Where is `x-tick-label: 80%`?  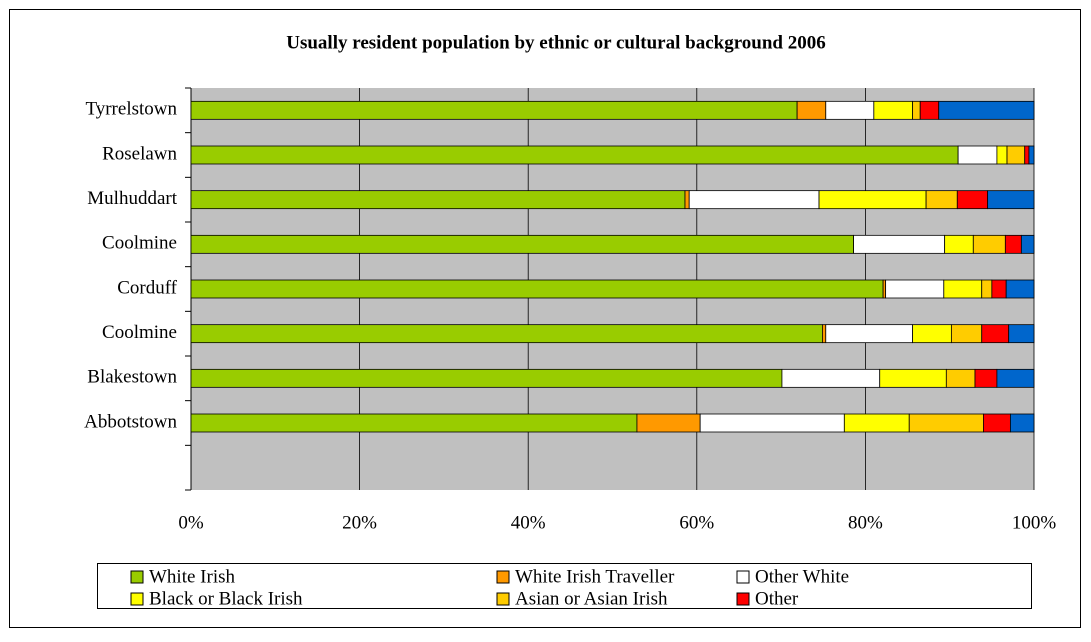 x-tick-label: 80% is located at coordinates (865, 522).